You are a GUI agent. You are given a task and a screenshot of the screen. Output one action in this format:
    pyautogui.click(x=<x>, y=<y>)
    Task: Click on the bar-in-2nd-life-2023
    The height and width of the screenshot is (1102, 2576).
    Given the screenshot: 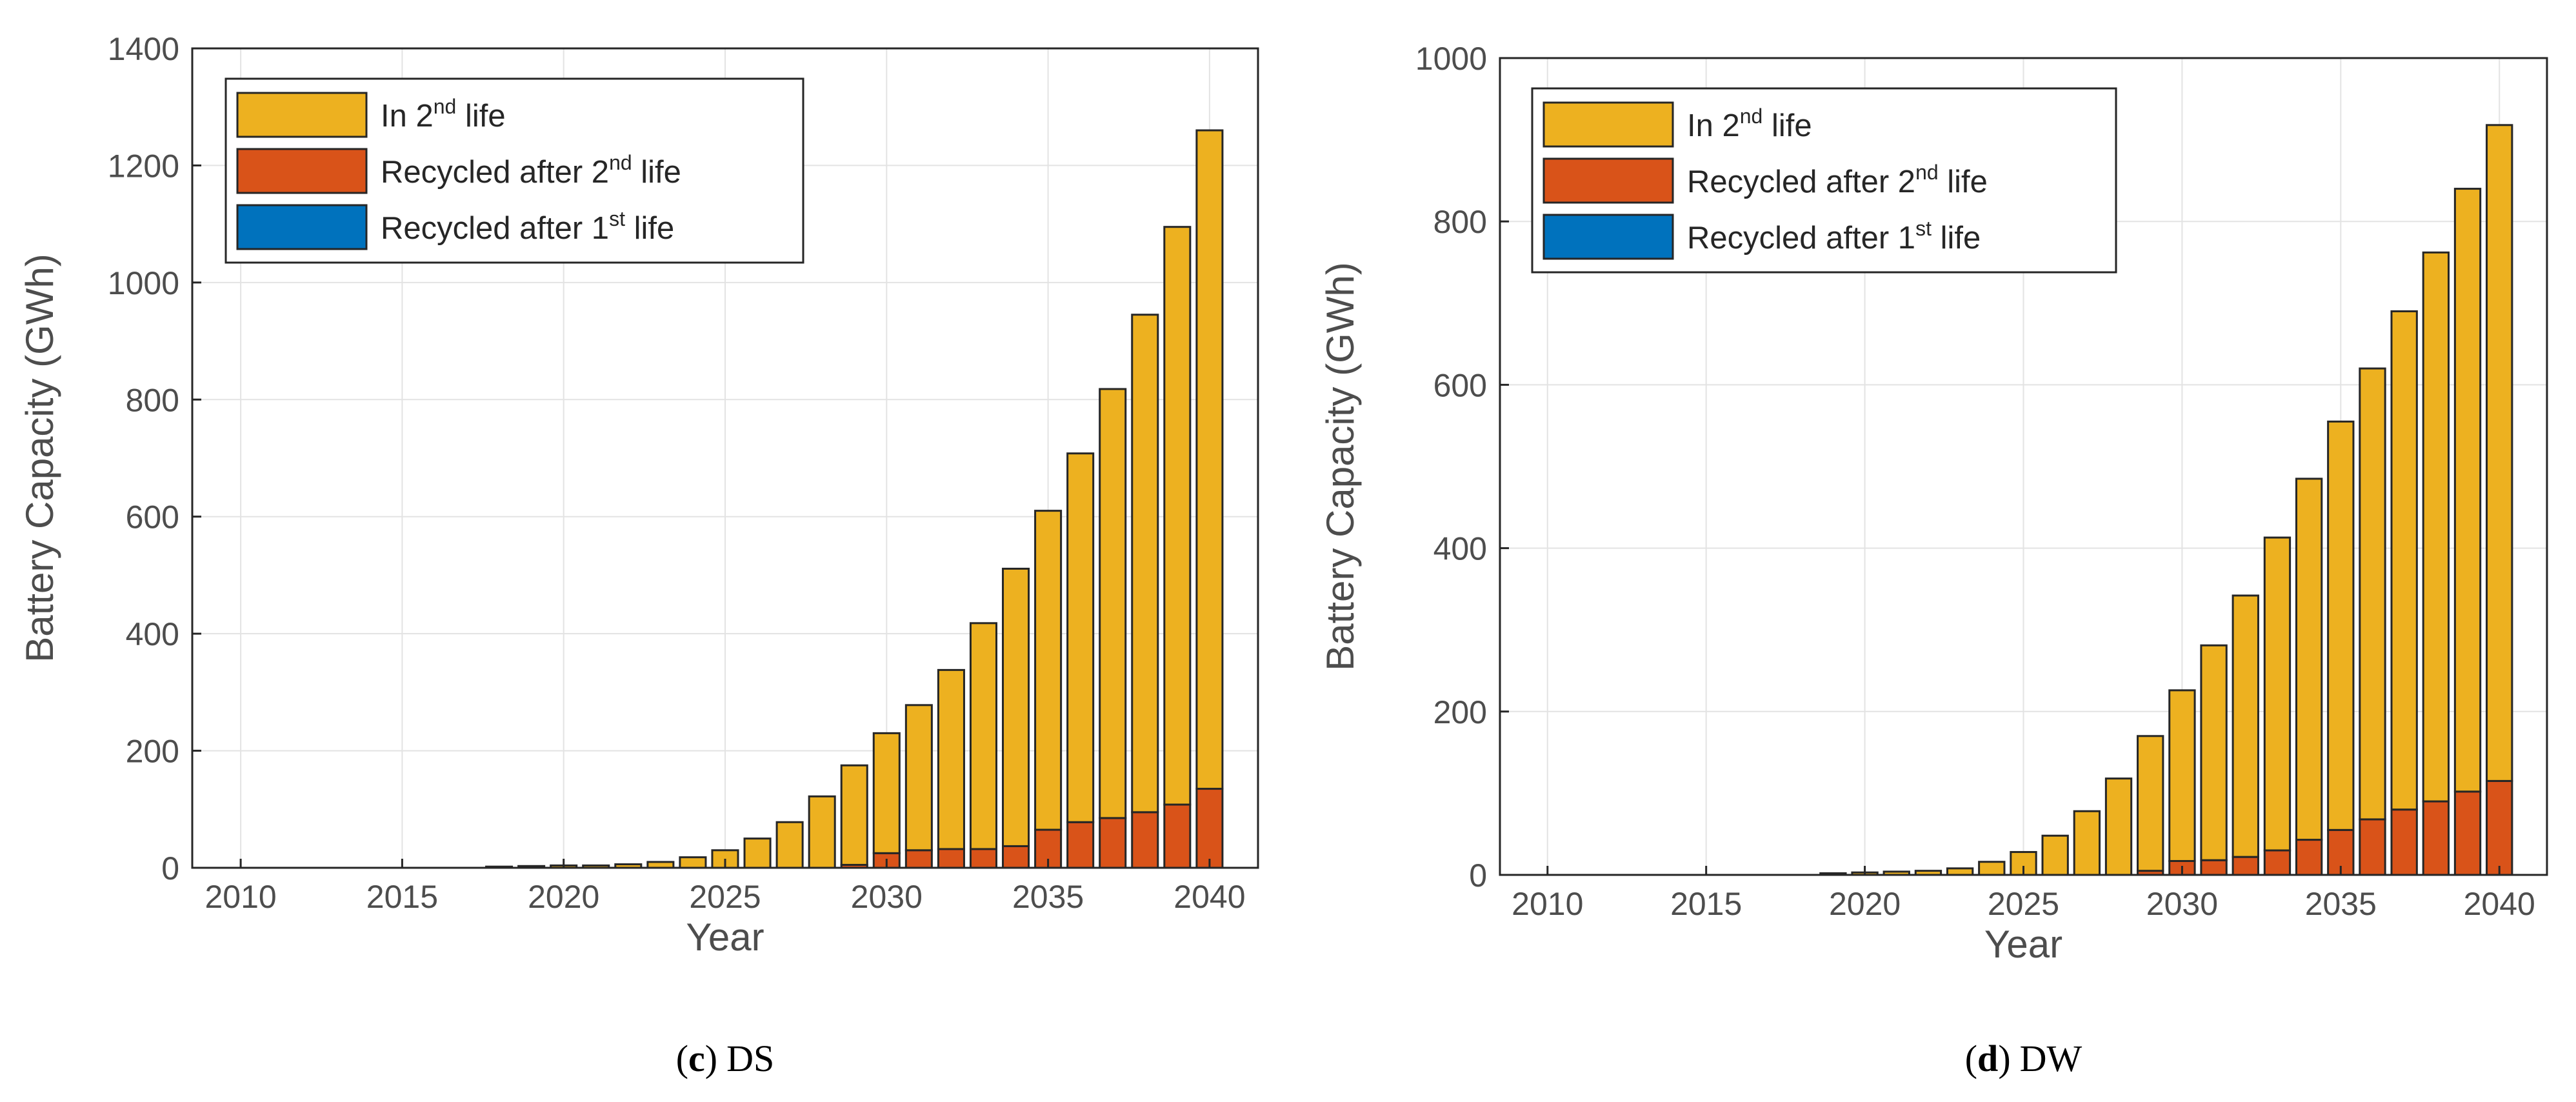 What is the action you would take?
    pyautogui.click(x=1960, y=872)
    